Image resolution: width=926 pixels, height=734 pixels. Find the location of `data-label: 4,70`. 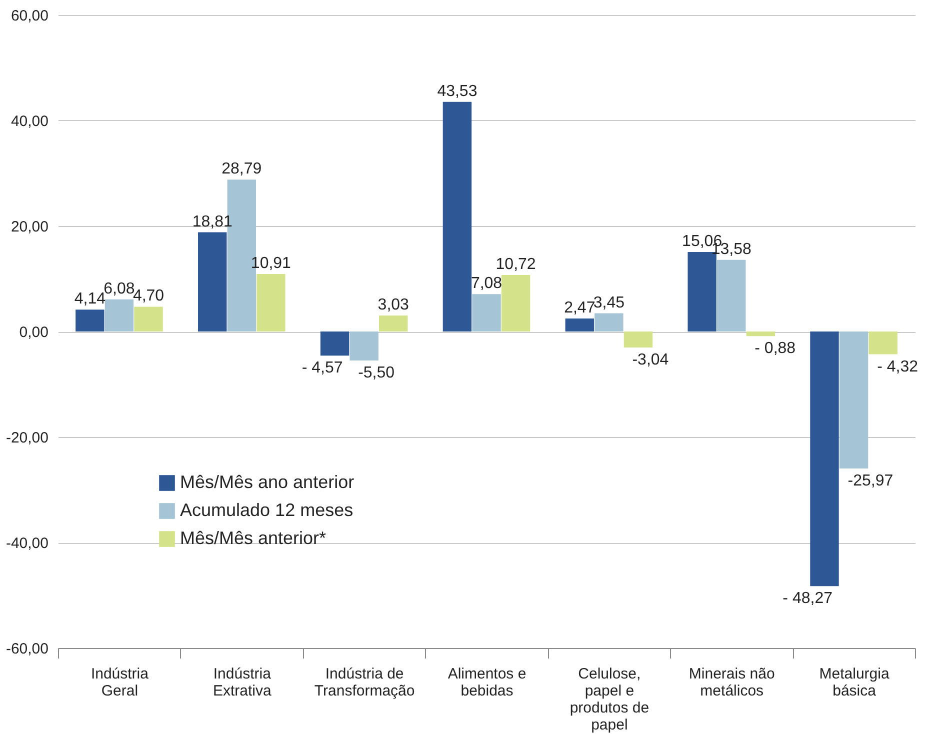

data-label: 4,70 is located at coordinates (148, 296).